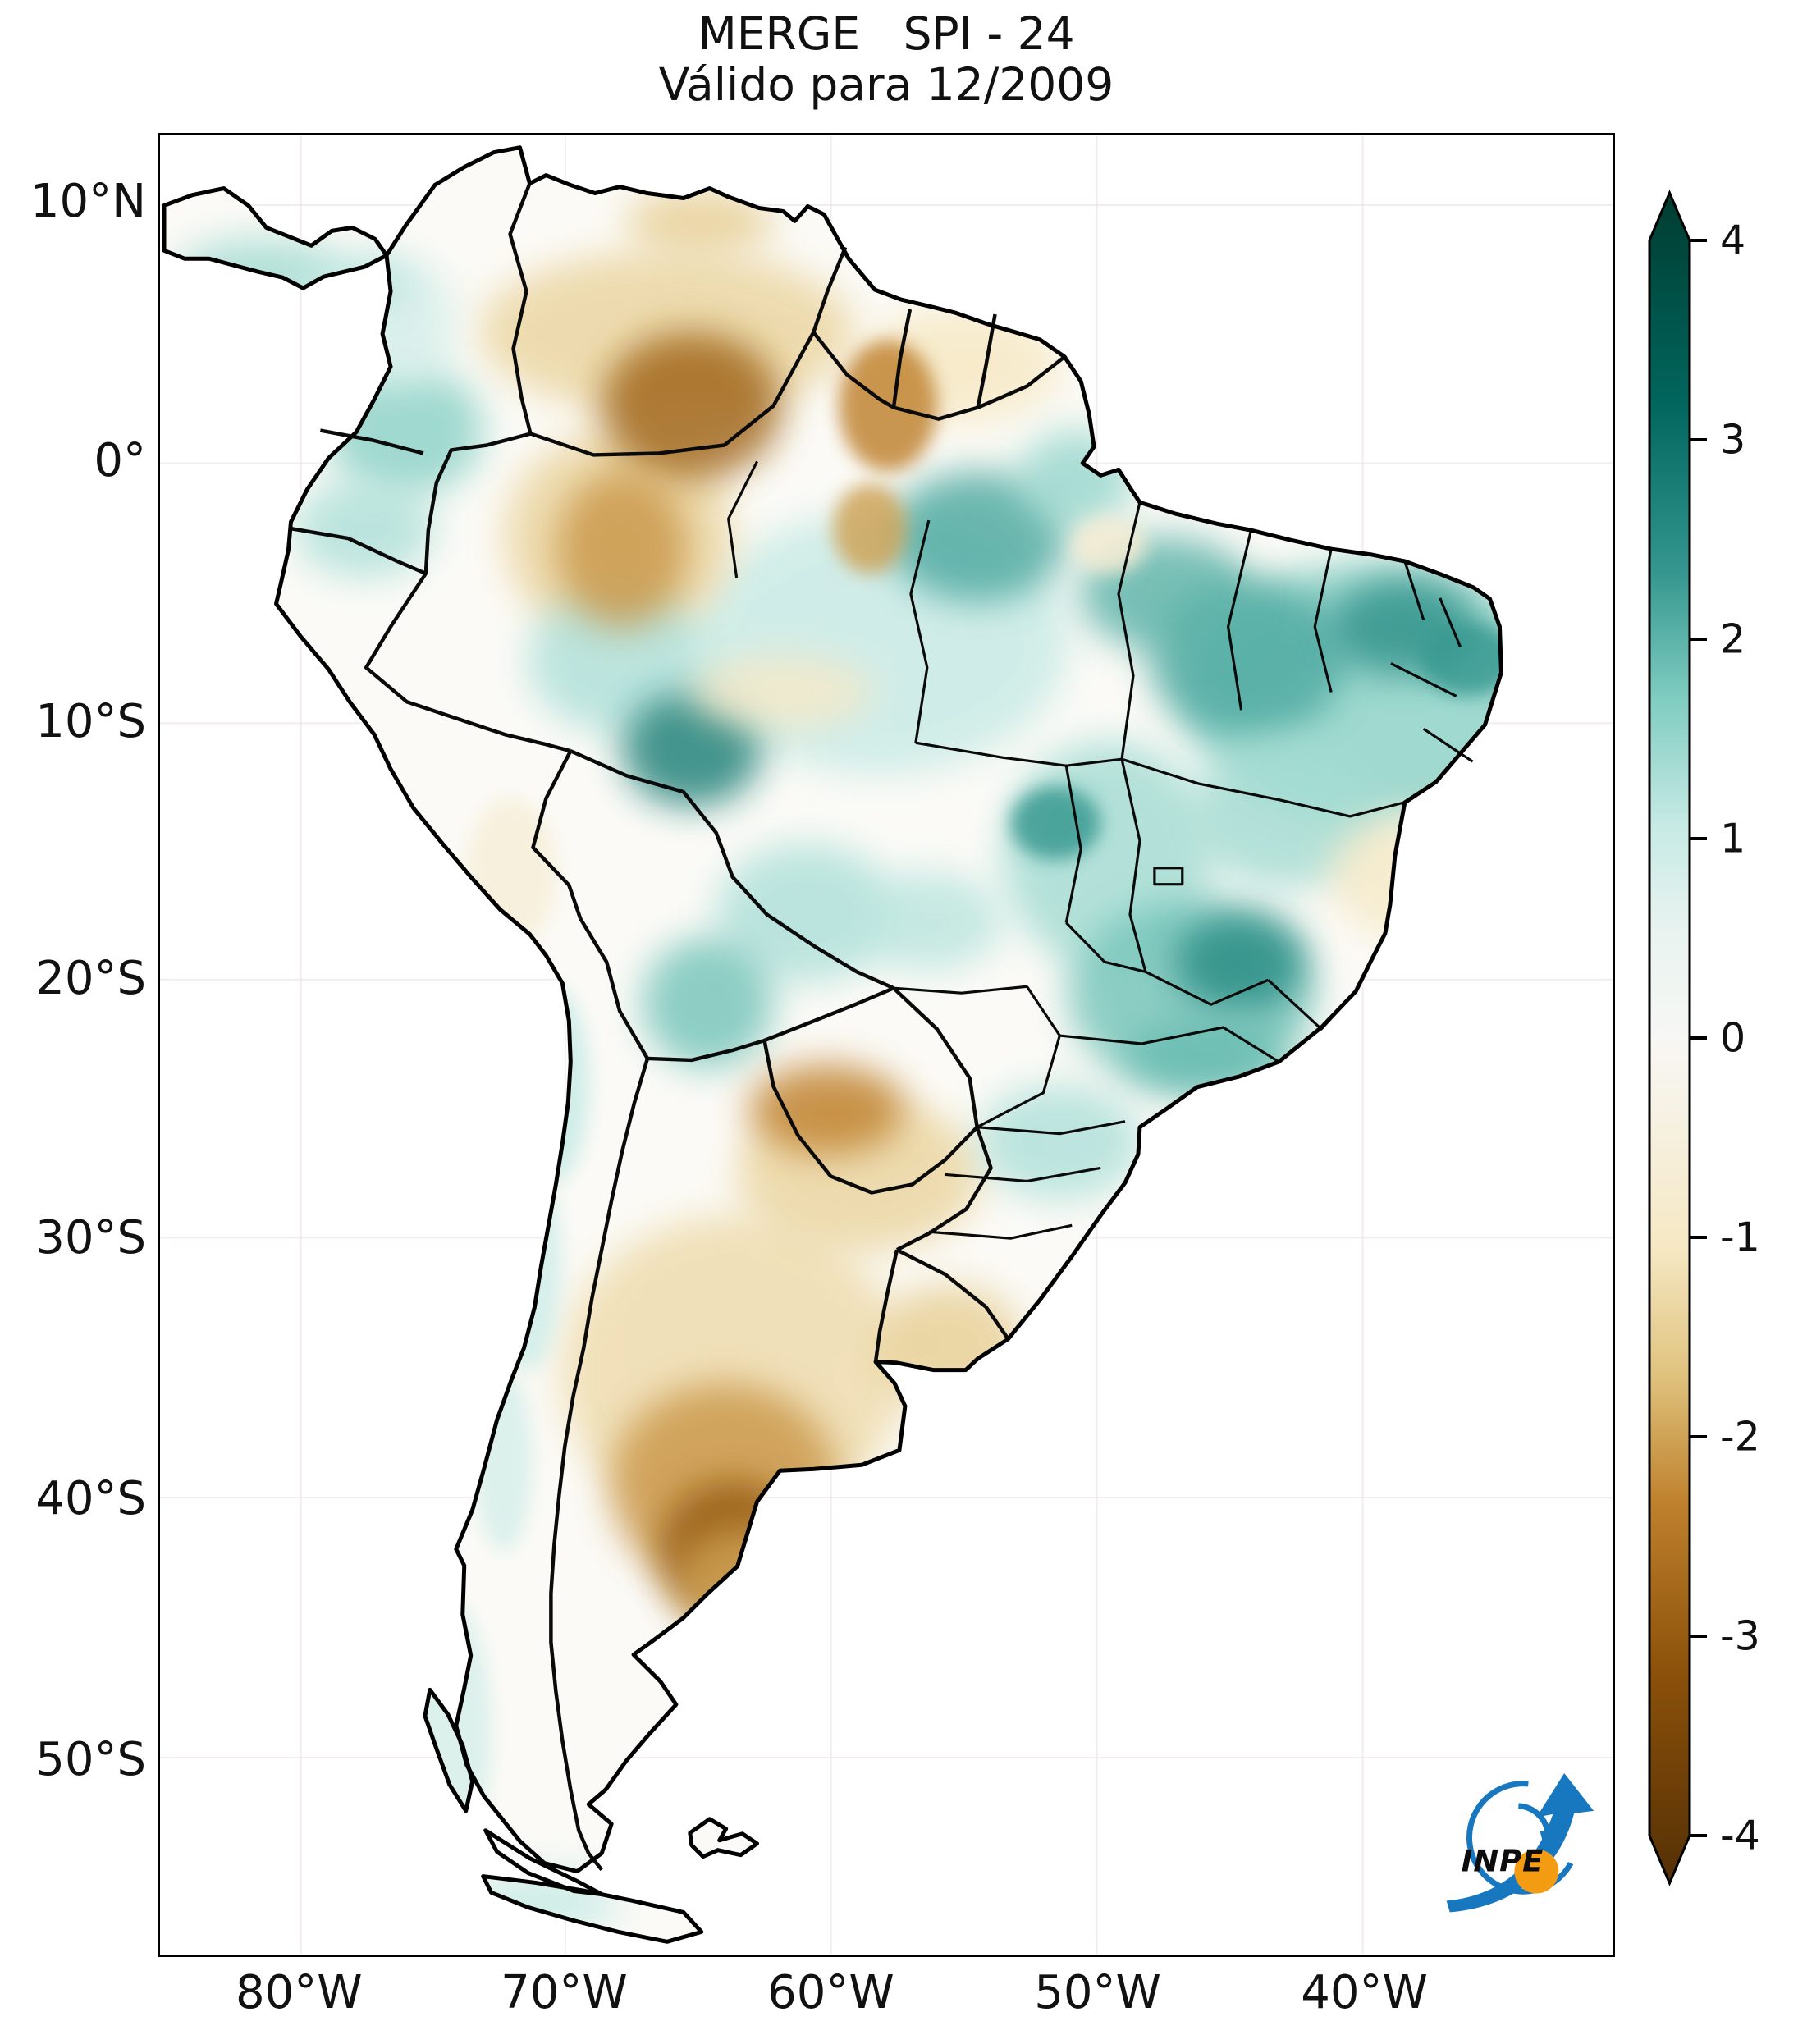 The image size is (1798, 2044). Describe the element at coordinates (1740, 1636) in the screenshot. I see `colorbar-tick-label: -3` at that location.